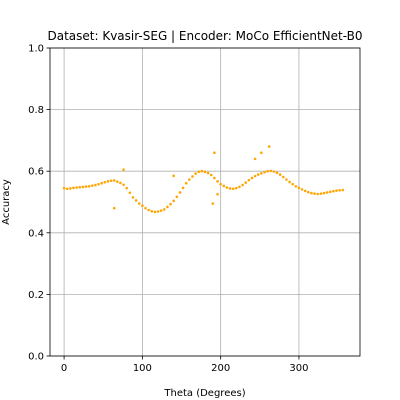 The width and height of the screenshot is (400, 400). Describe the element at coordinates (36, 49) in the screenshot. I see `y-tick-label: 1.0` at that location.